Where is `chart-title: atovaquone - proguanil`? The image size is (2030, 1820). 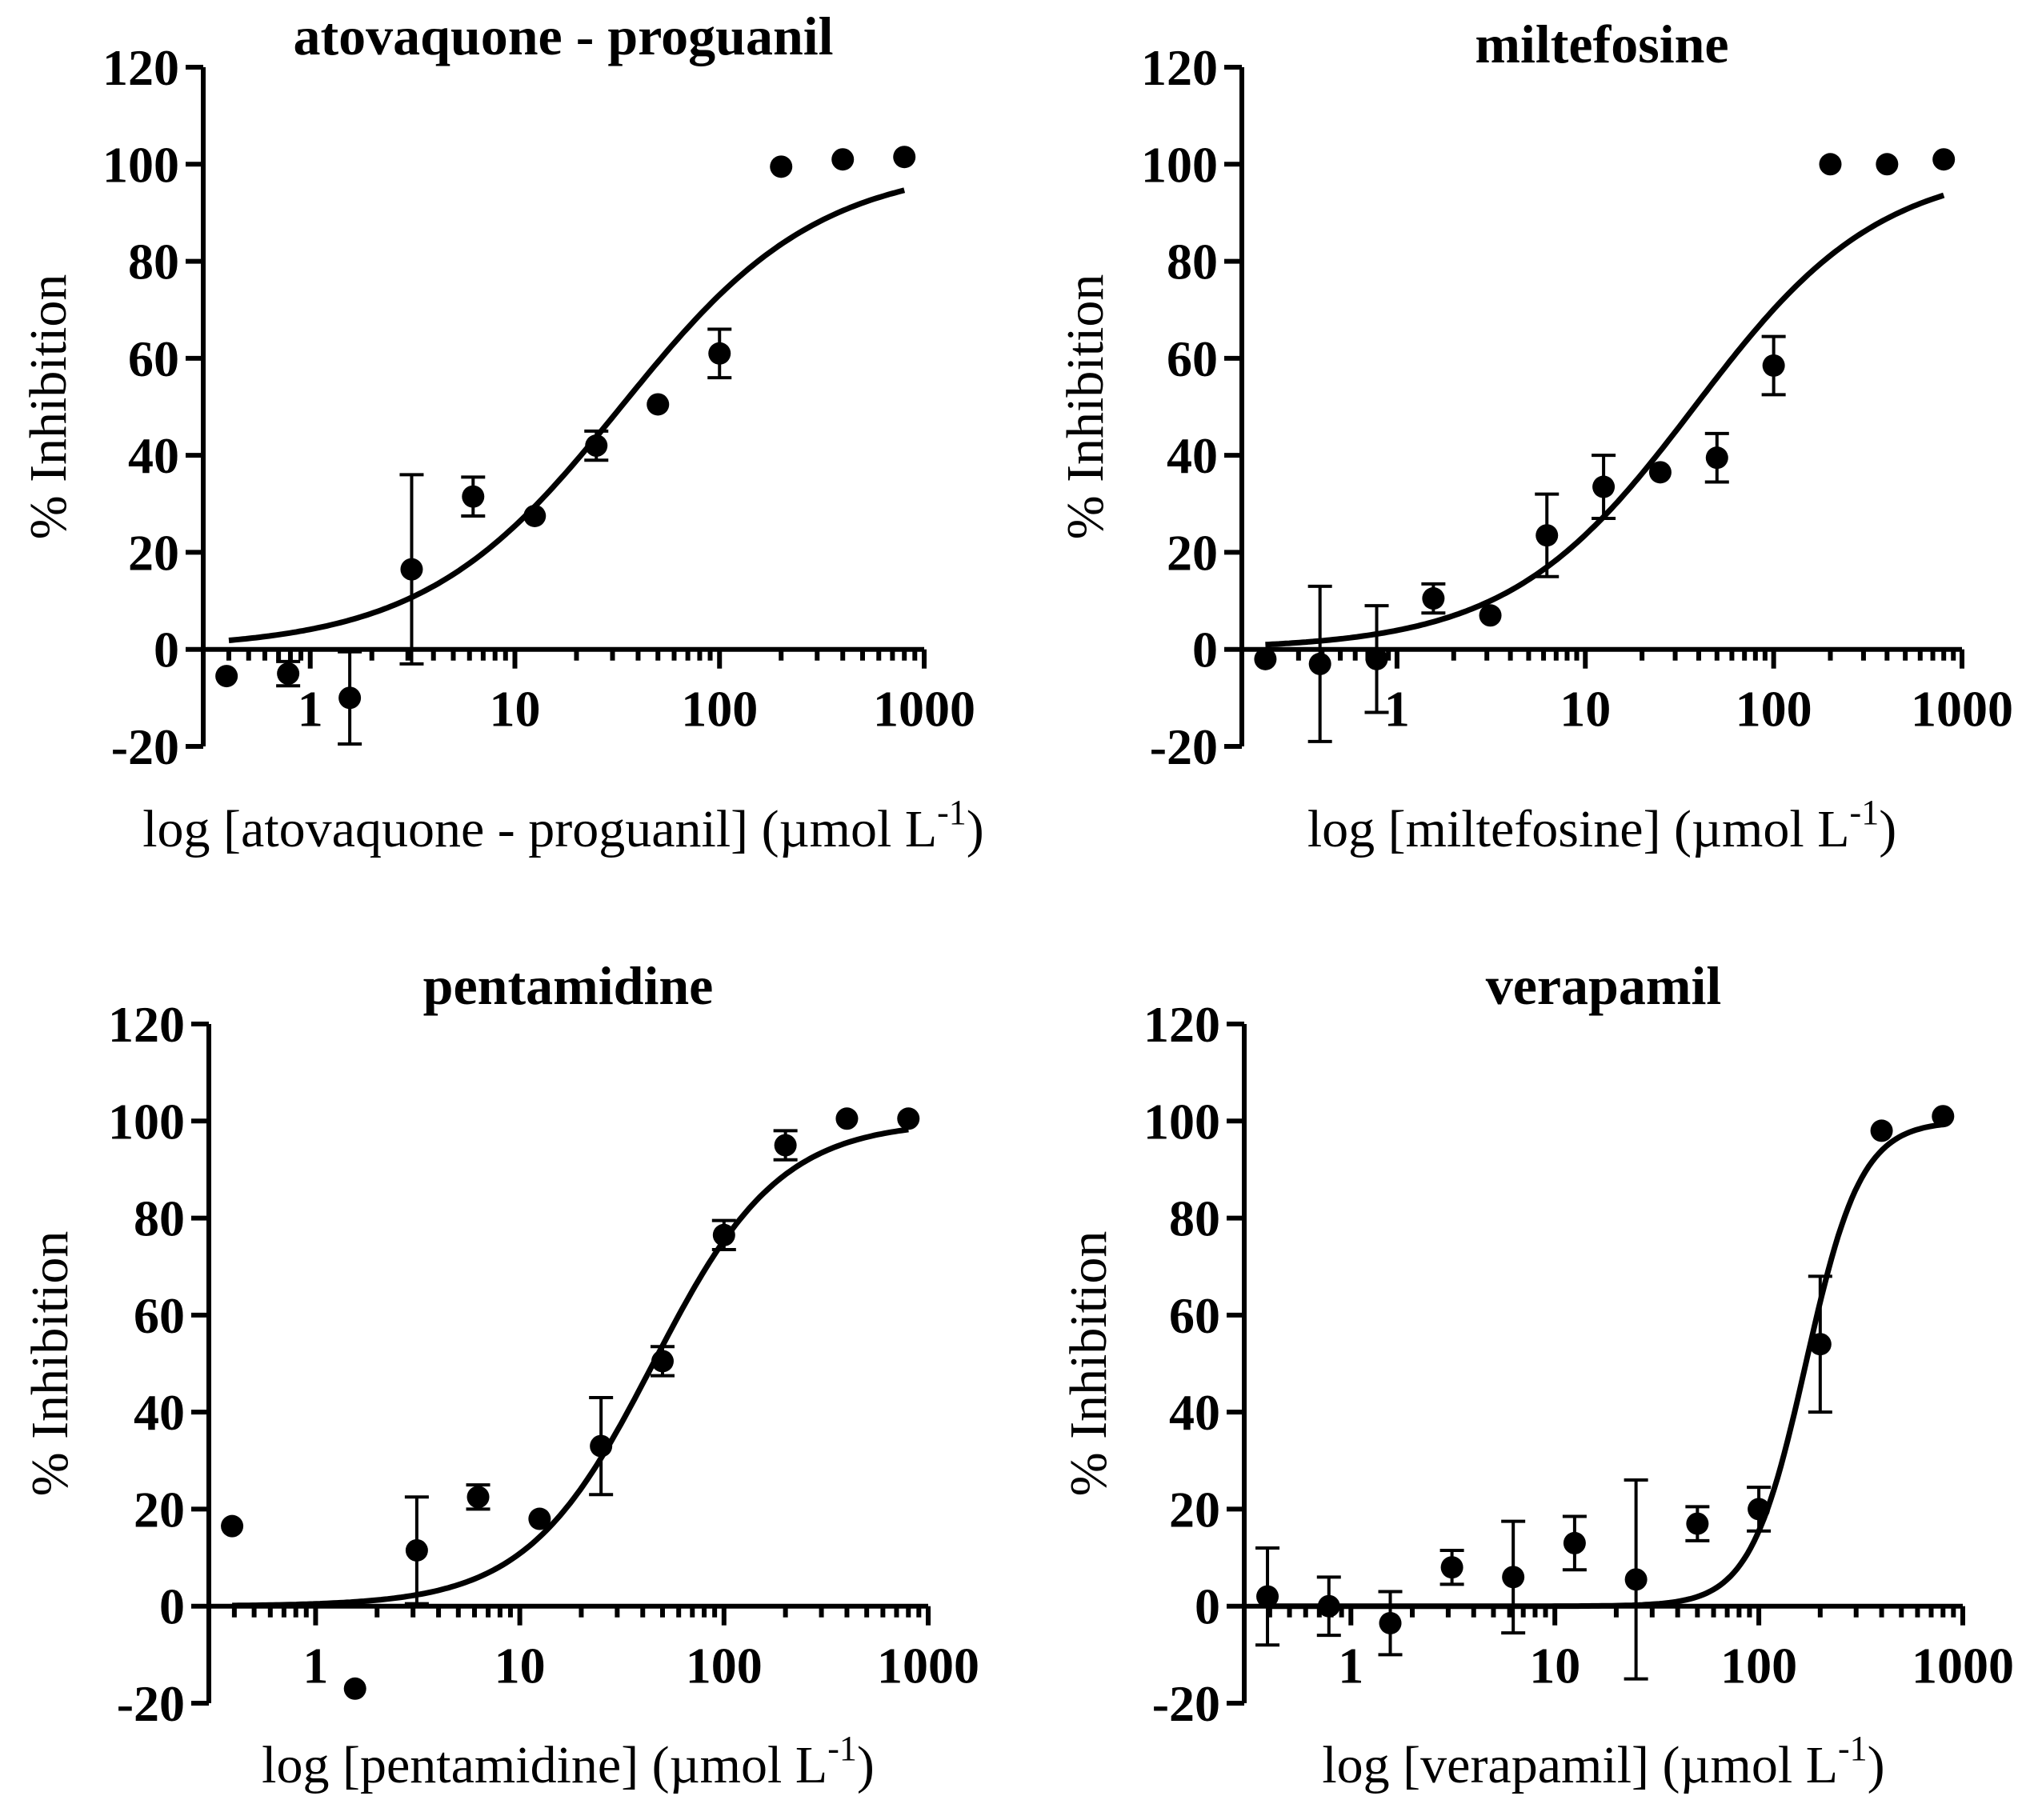 chart-title: atovaquone - proguanil is located at coordinates (563, 36).